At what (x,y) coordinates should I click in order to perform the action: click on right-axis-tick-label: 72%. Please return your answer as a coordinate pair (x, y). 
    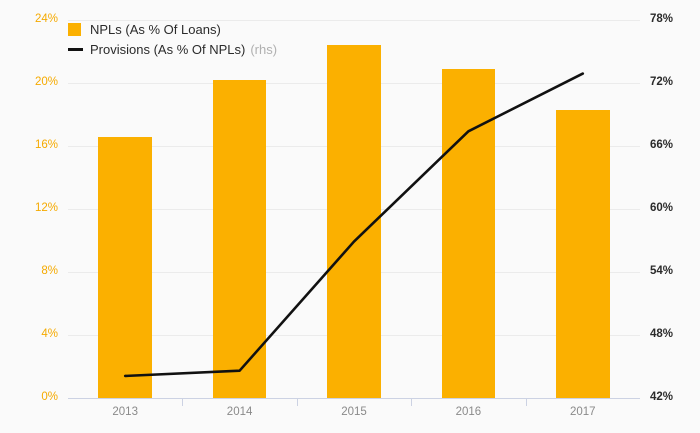
    Looking at the image, I should click on (662, 82).